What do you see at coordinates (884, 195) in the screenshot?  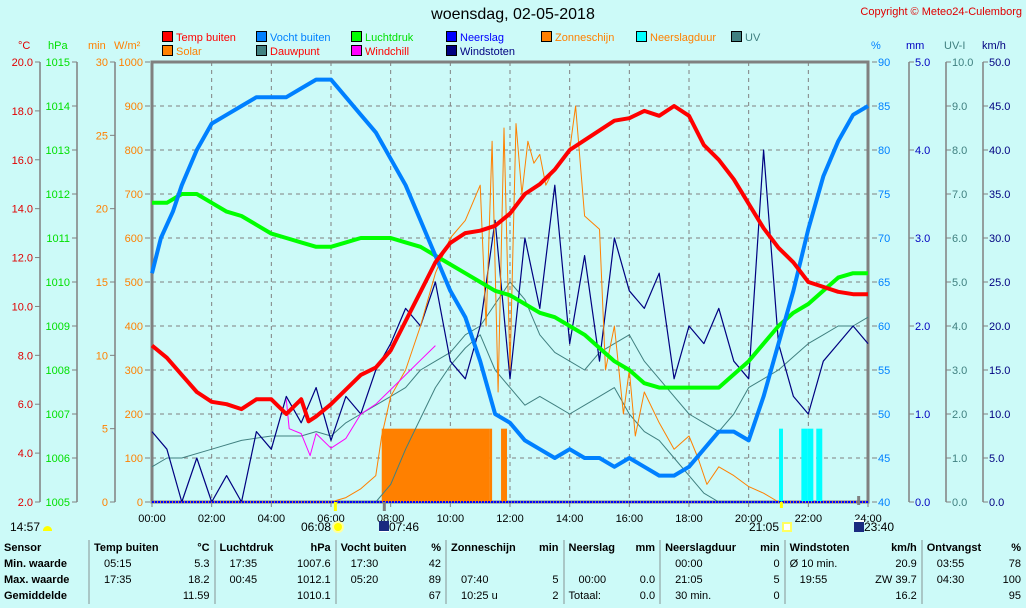 I see `humidity-tick-label: 75` at bounding box center [884, 195].